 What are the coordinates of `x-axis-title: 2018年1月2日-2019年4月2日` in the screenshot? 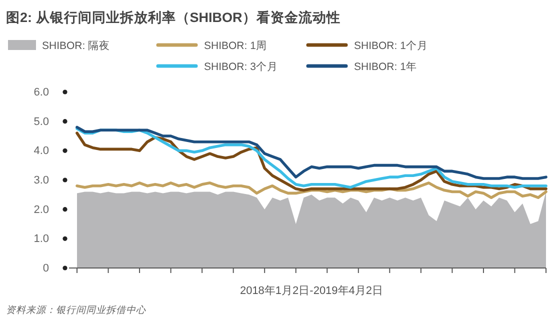 It's located at (312, 291).